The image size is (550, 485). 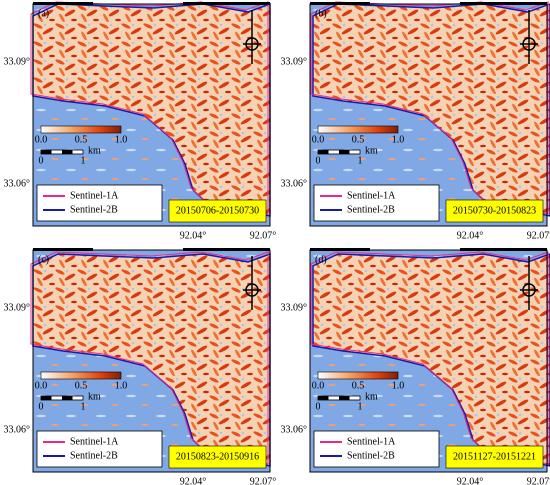 What do you see at coordinates (321, 259) in the screenshot?
I see `panel-label: (d)` at bounding box center [321, 259].